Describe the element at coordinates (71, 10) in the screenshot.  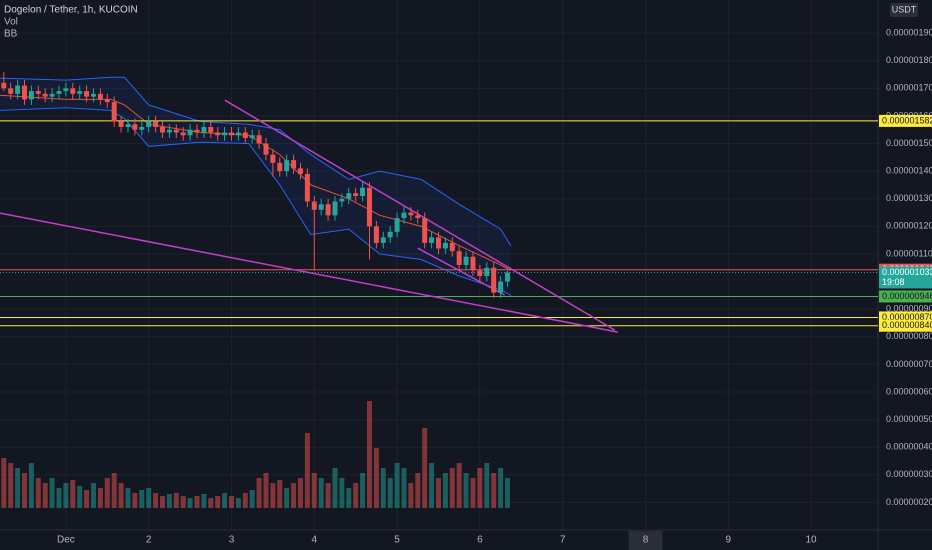
I see `chart-title: Dogelon / Tether, 1h, KUCOIN` at that location.